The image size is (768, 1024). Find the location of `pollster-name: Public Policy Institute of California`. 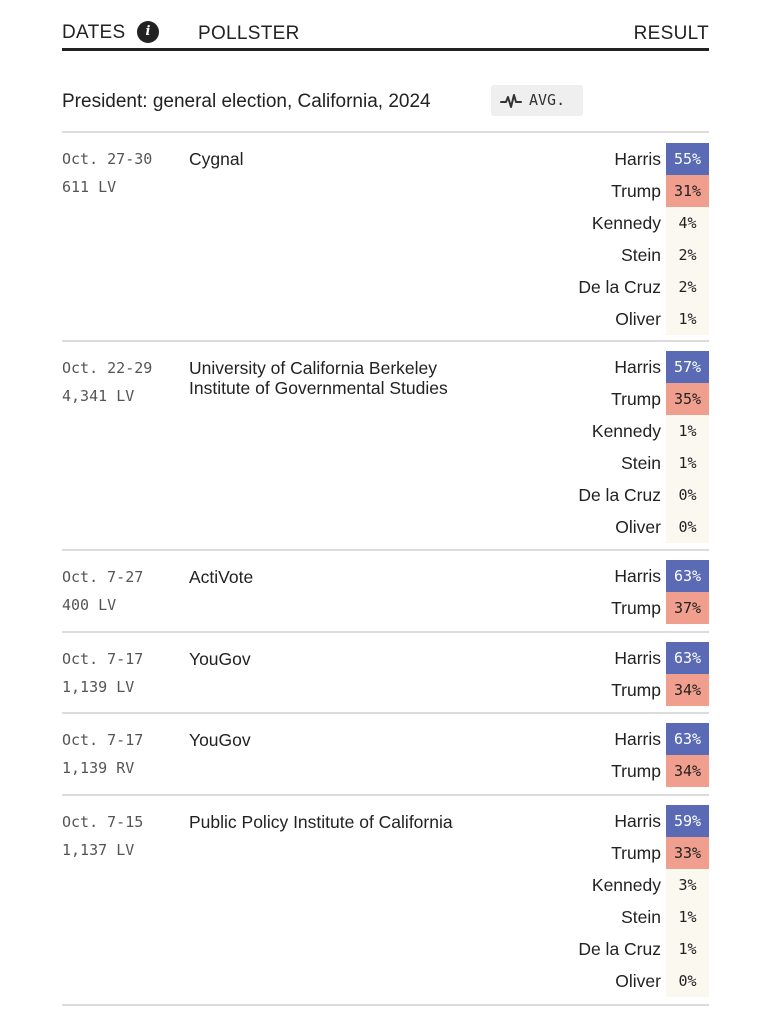

pollster-name: Public Policy Institute of California is located at coordinates (321, 822).